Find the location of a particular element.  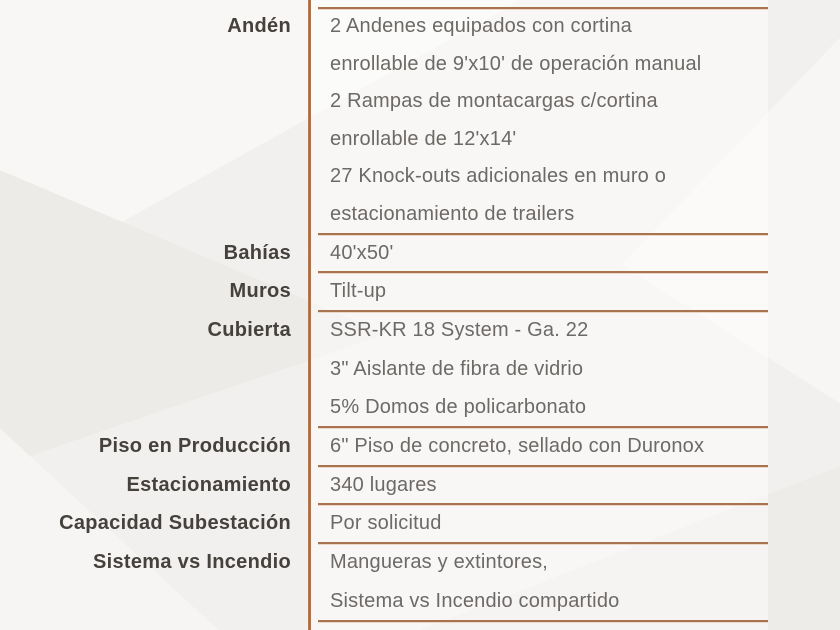

spec-value: Tilt-up is located at coordinates (543, 291).